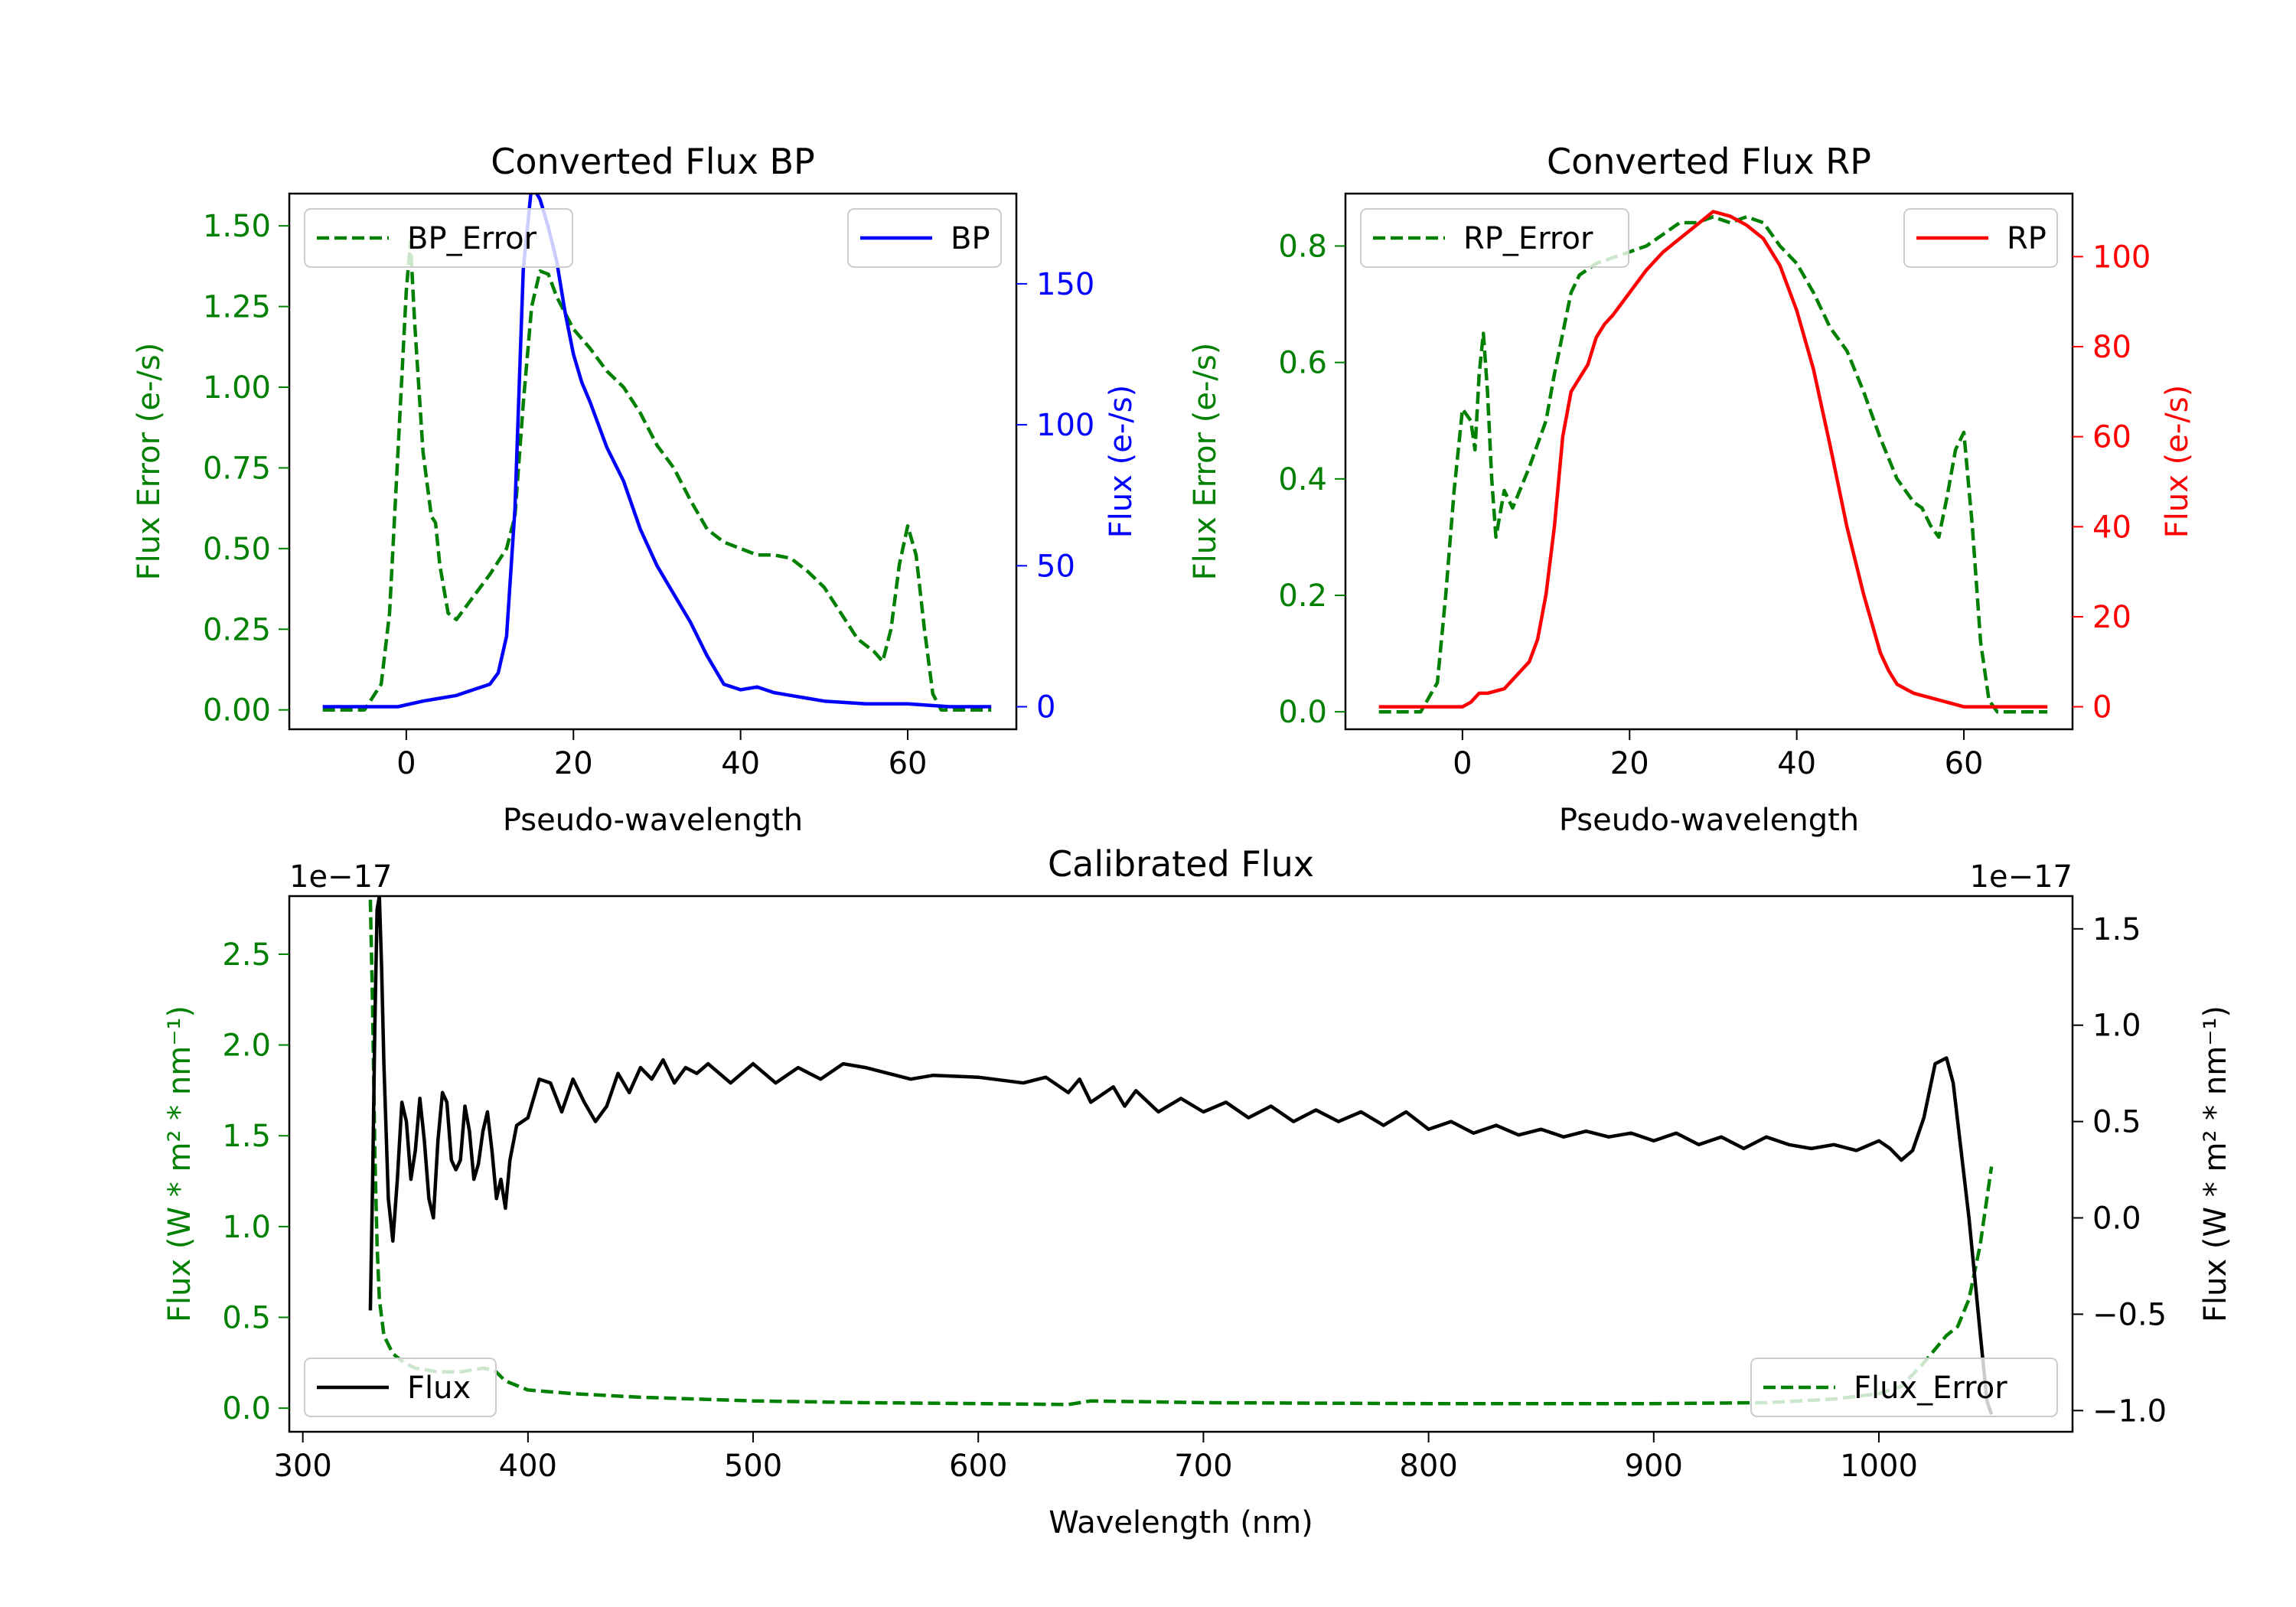  Describe the element at coordinates (237, 550) in the screenshot. I see `y-left-tick-label: 0.50` at that location.